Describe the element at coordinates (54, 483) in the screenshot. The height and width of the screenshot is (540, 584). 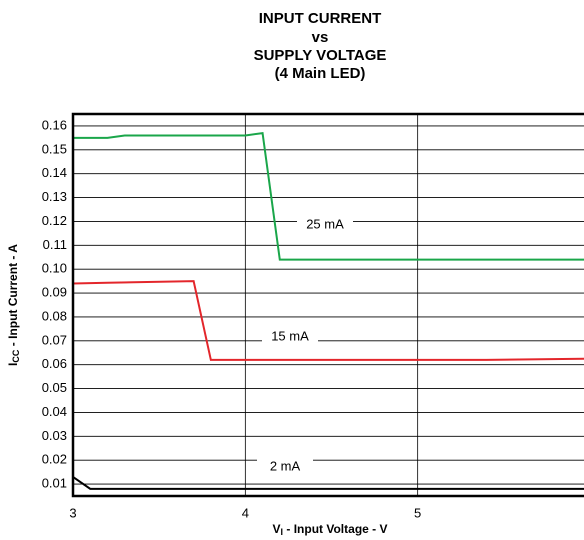
I see `y-tick-label: 0.01` at that location.